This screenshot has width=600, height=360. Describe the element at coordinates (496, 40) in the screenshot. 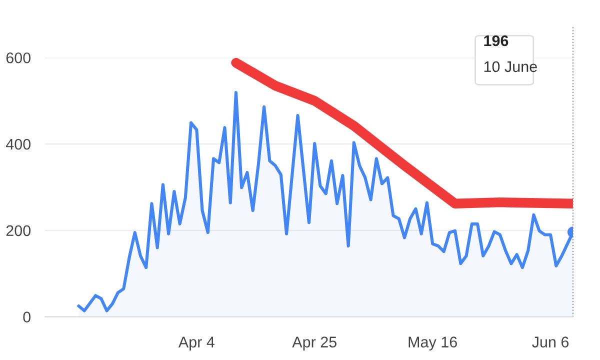

I see `text: 196` at that location.